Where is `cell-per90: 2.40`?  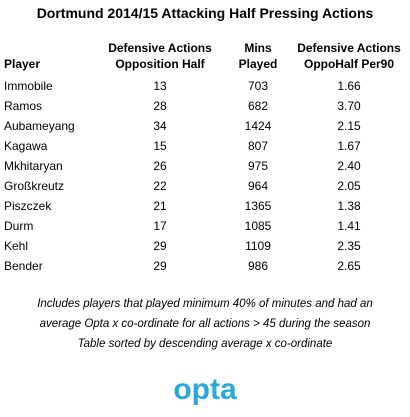 cell-per90: 2.40 is located at coordinates (349, 166).